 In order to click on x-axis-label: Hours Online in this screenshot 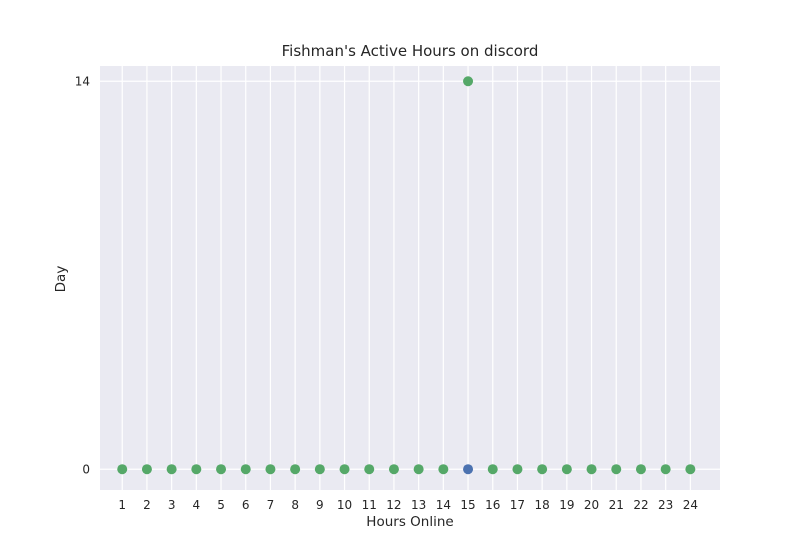, I will do `click(410, 522)`.